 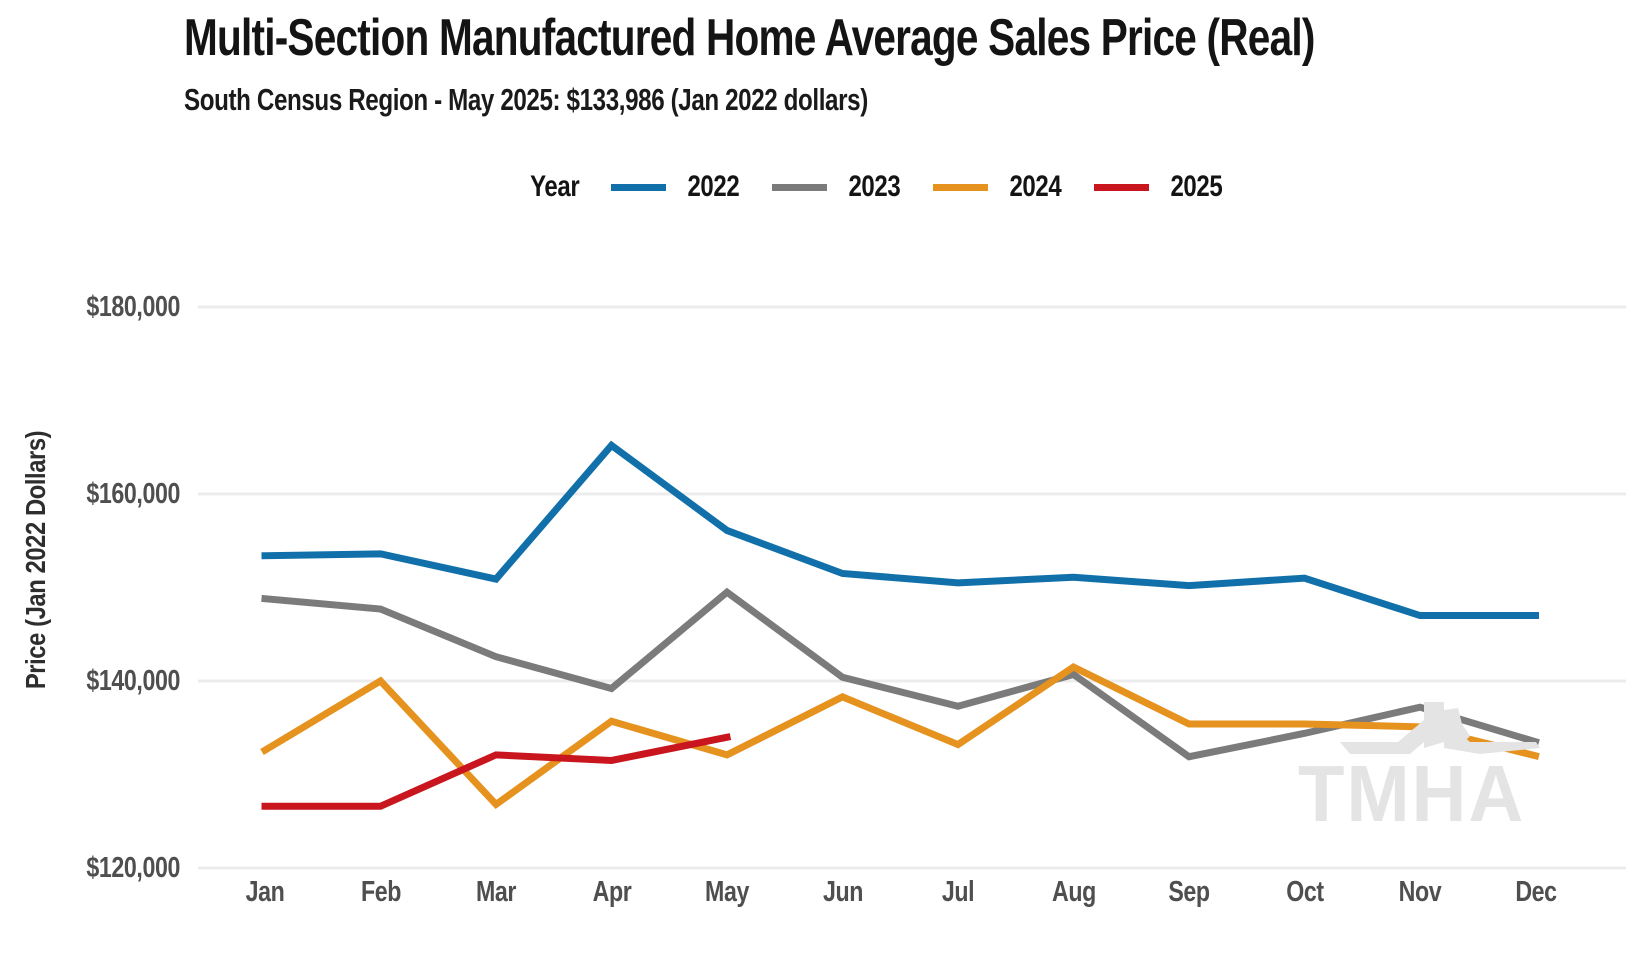 I want to click on legend: Year 2022 2023 2024 2025, so click(x=876, y=187).